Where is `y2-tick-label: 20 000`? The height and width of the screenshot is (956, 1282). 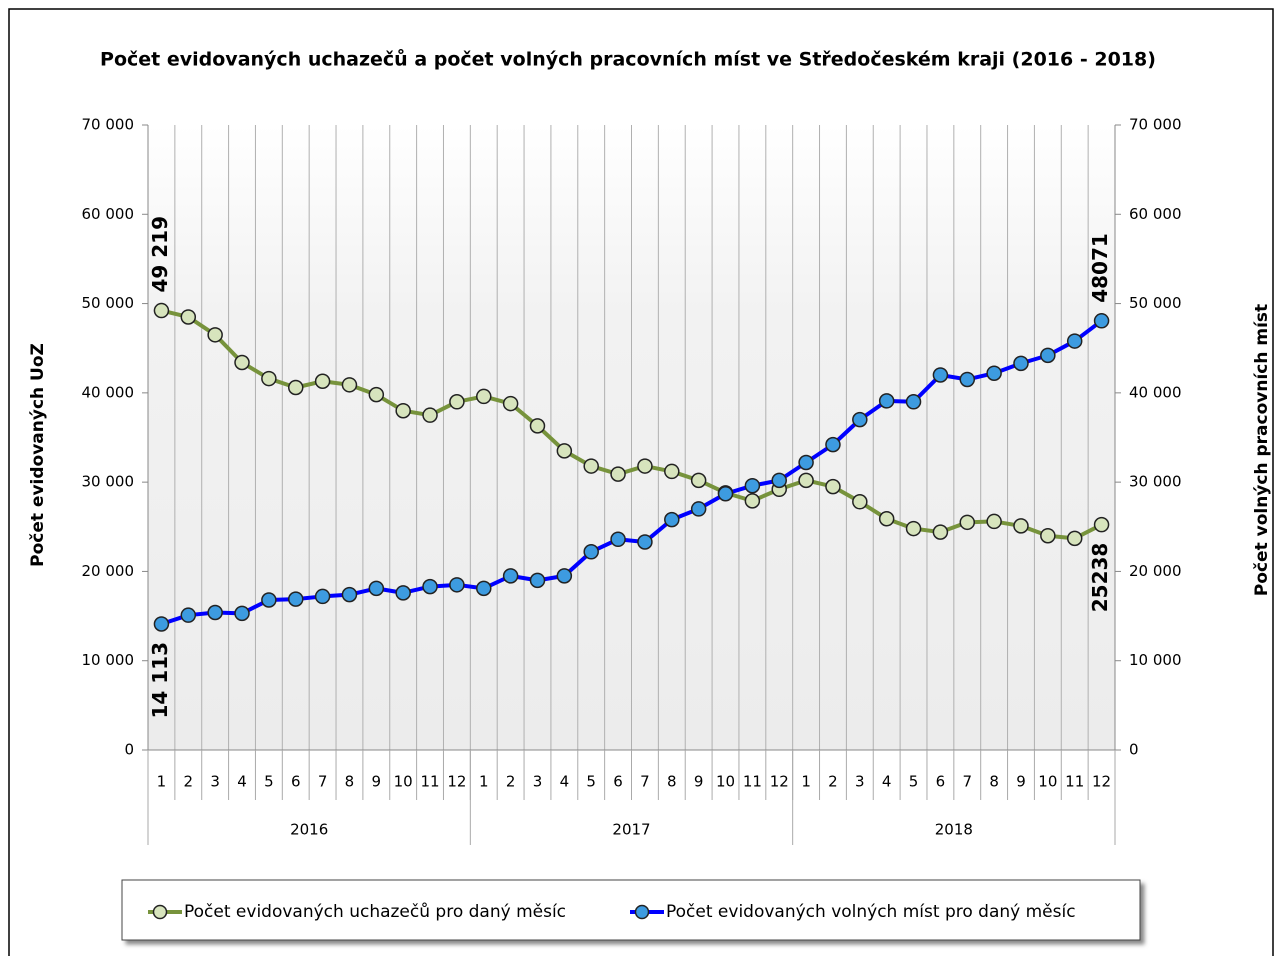
y2-tick-label: 20 000 is located at coordinates (1155, 571).